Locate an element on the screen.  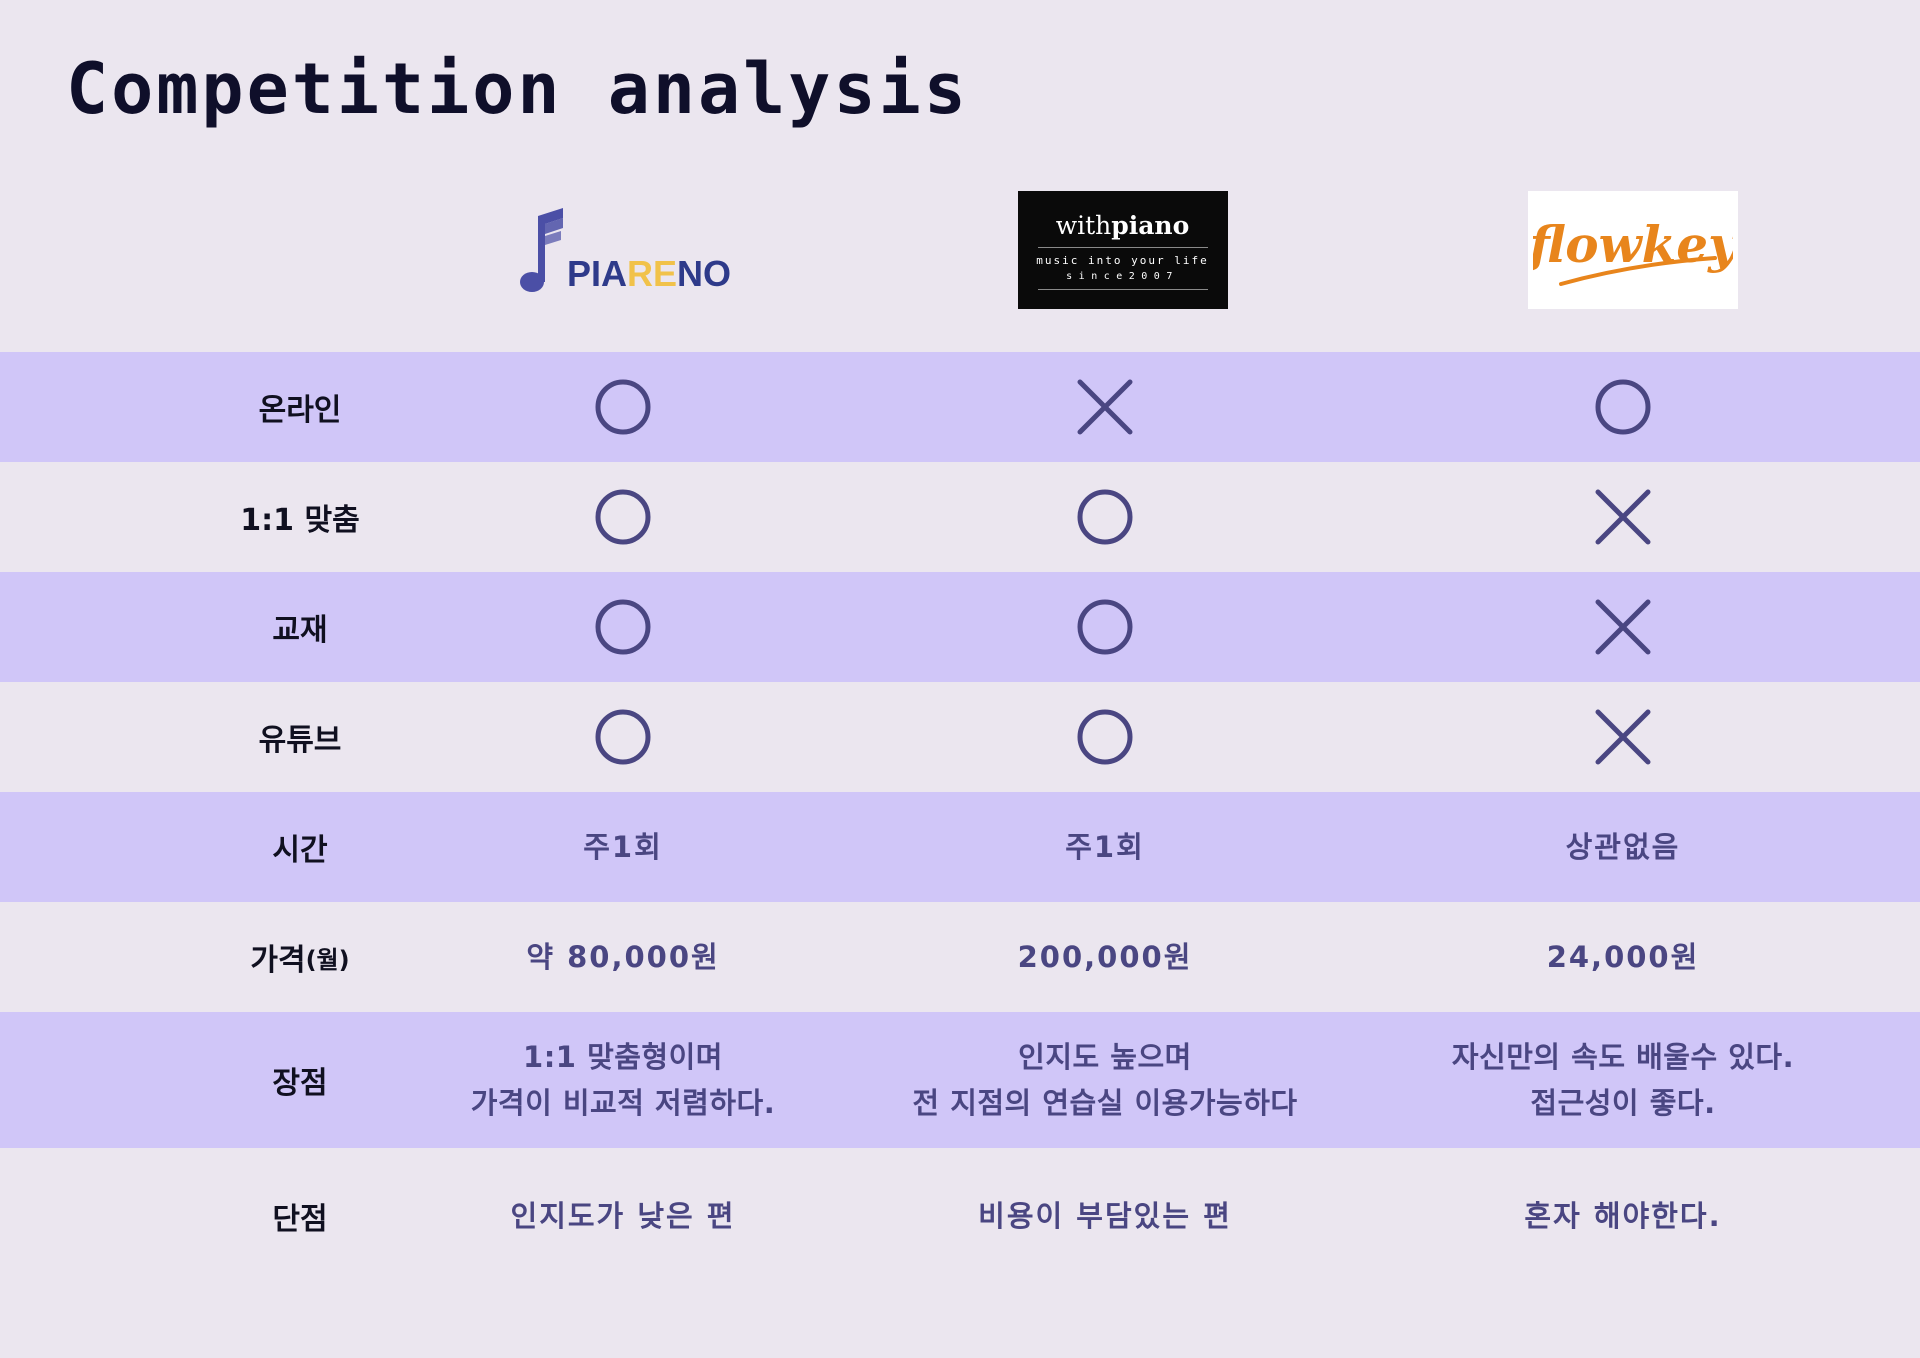
table-row: 단점 인지도가 낮은 편 비용이 부담있는 편 혼자 해야한다. is located at coordinates (960, 1216).